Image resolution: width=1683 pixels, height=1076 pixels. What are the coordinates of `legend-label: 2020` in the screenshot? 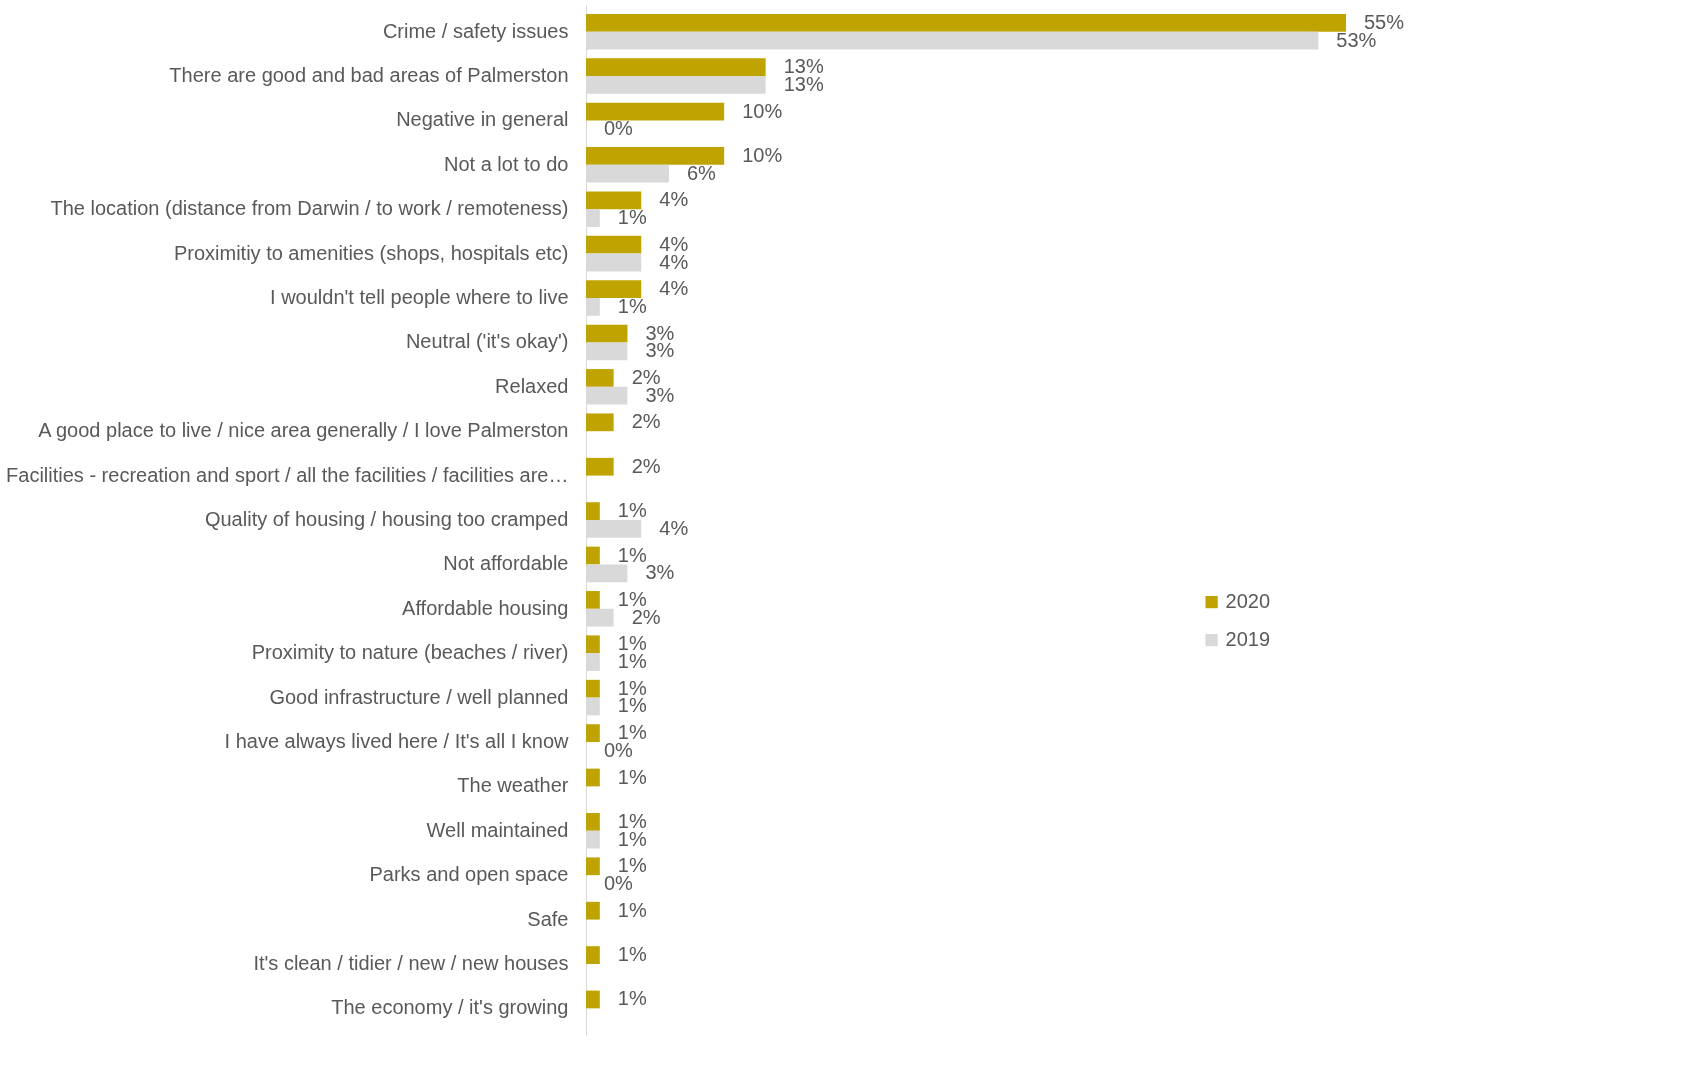 It's located at (1248, 601).